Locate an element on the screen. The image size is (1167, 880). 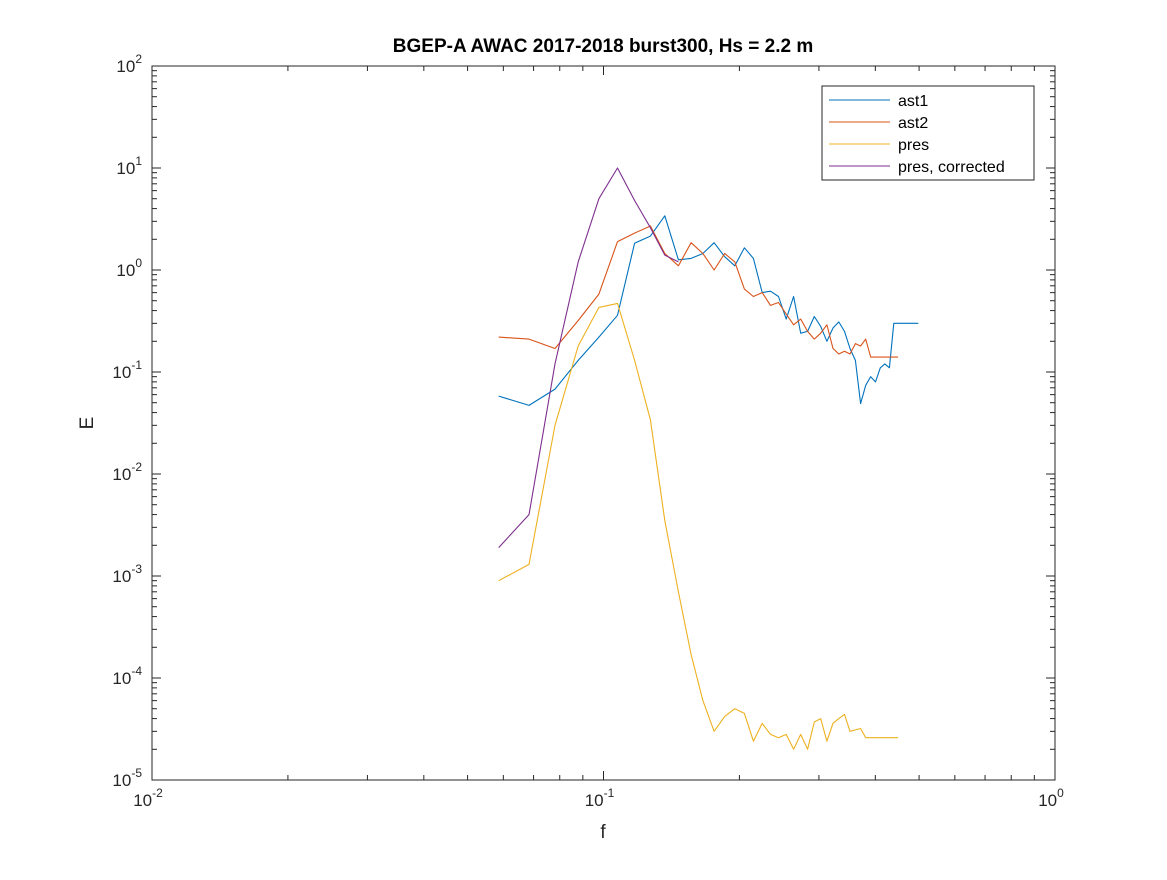
series-line-ast1 is located at coordinates (708, 310).